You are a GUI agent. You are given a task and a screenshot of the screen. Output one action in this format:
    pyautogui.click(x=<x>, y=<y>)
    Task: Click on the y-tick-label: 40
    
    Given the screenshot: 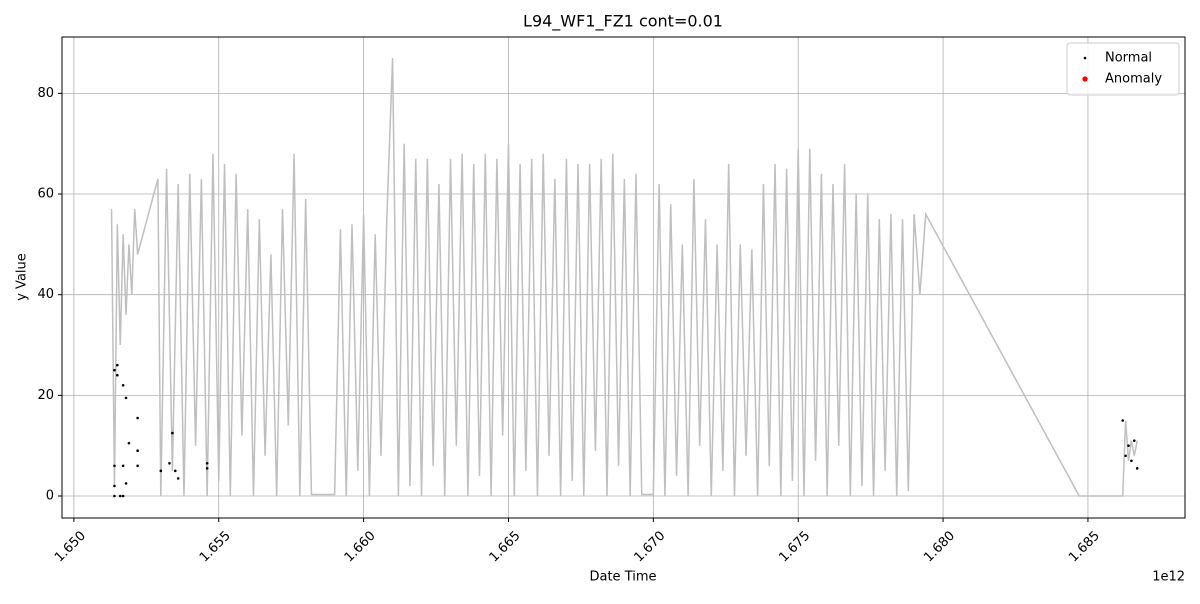 What is the action you would take?
    pyautogui.click(x=45, y=294)
    